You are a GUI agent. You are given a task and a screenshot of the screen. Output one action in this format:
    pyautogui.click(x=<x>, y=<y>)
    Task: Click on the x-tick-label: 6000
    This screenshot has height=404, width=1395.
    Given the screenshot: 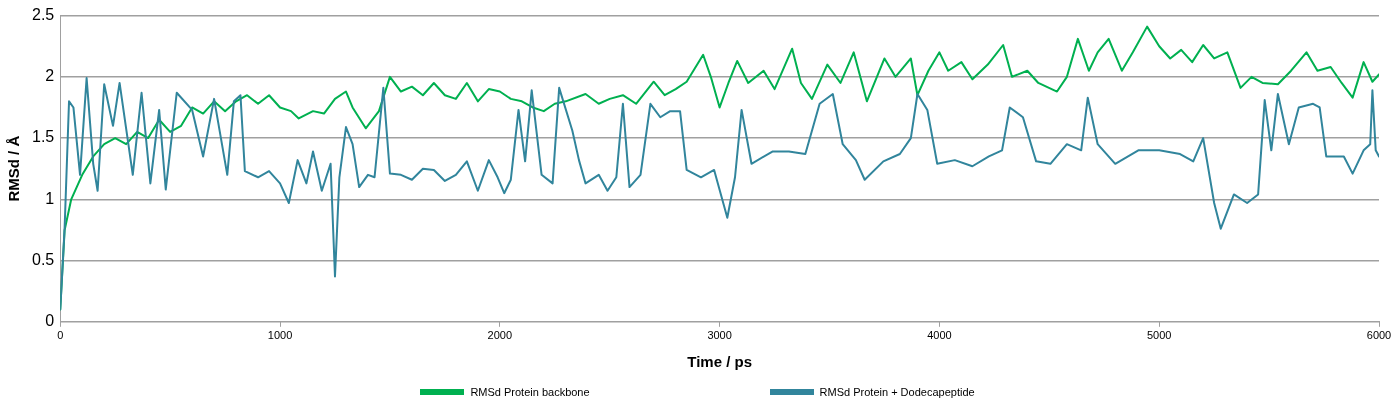 What is the action you would take?
    pyautogui.click(x=1379, y=335)
    